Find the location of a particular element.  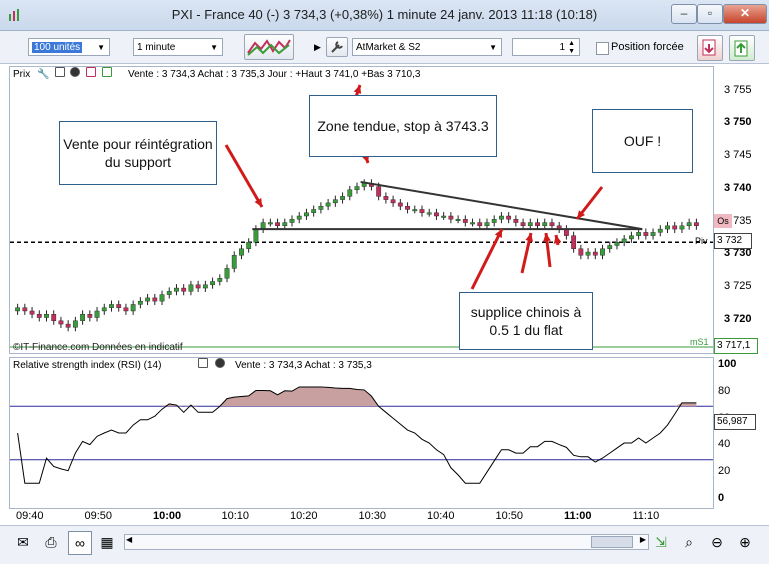

print-icon: ⎙ is located at coordinates (51, 542).